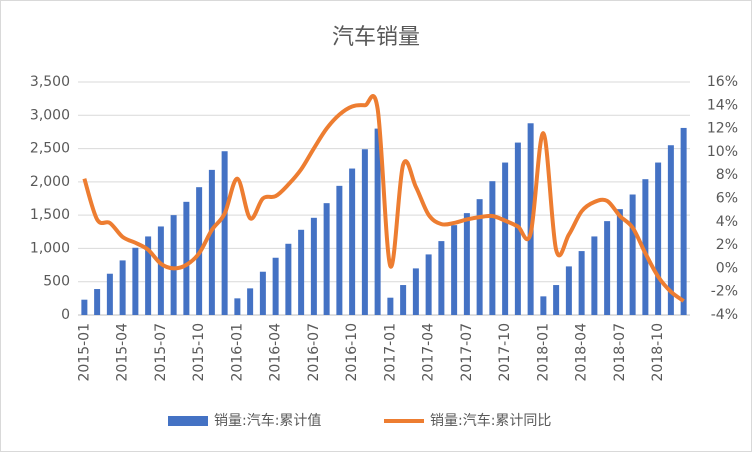 The width and height of the screenshot is (752, 452). I want to click on y-tick-label: 3,500, so click(50, 82).